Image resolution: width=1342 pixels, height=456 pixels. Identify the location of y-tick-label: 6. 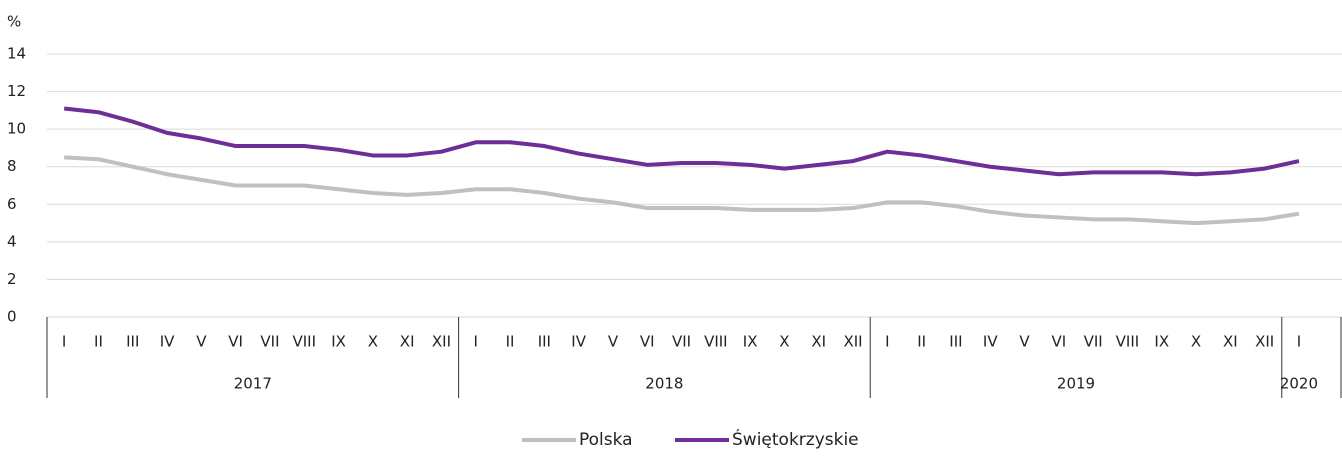
(12, 204).